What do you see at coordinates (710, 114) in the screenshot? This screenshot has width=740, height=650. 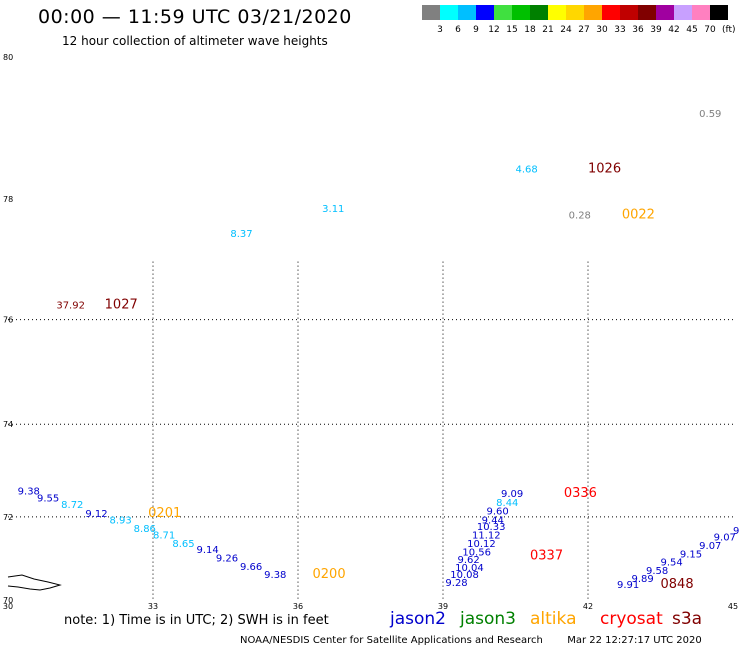 I see `swh-value: 0.59` at bounding box center [710, 114].